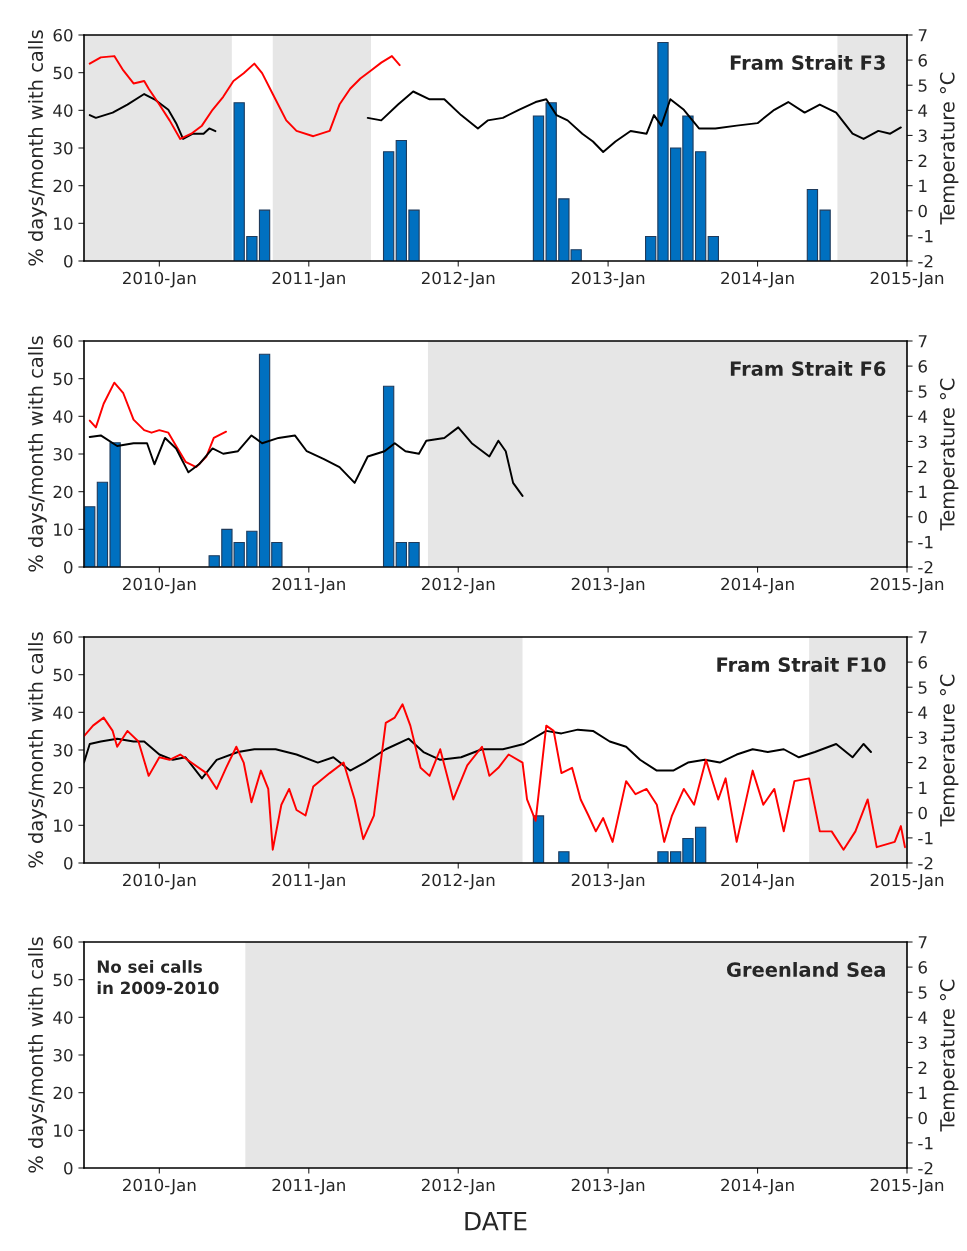 The image size is (967, 1251). I want to click on text: Greenland Sea, so click(806, 969).